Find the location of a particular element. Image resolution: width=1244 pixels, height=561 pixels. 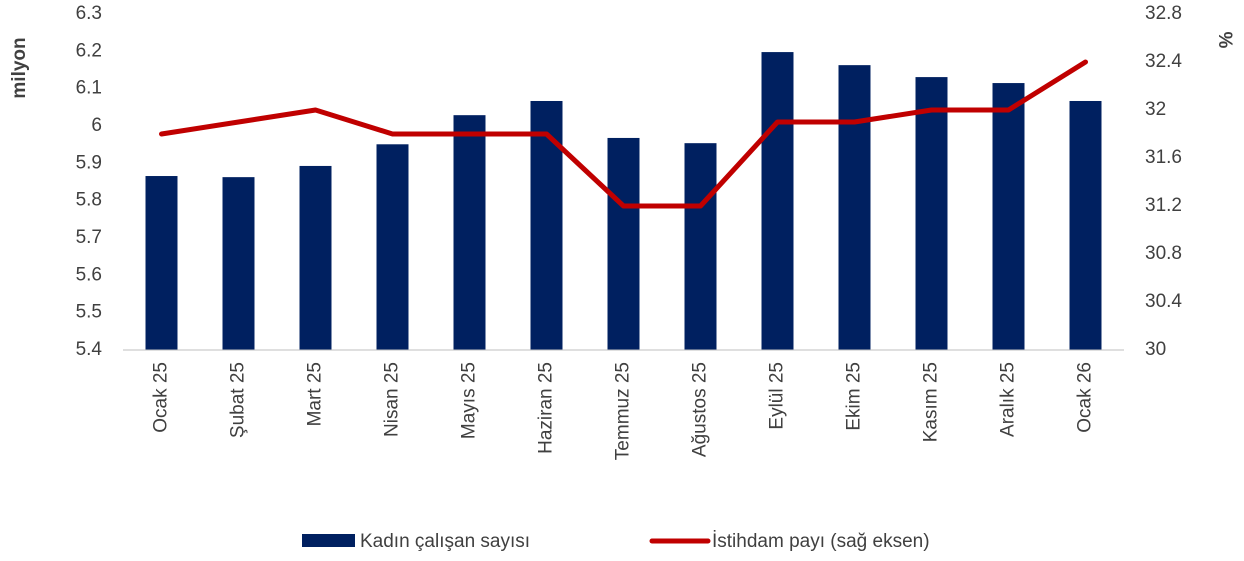

y-tick-label: 5.6 is located at coordinates (89, 274).